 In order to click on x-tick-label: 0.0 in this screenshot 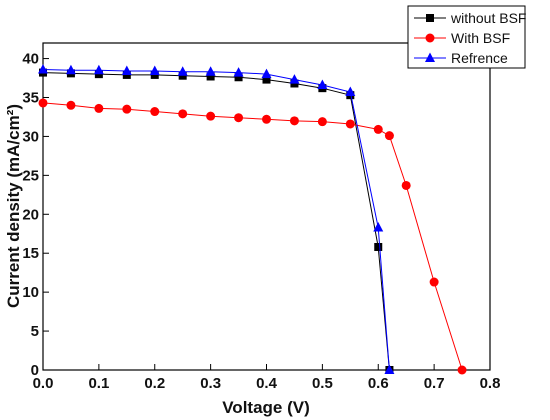, I will do `click(43, 383)`.